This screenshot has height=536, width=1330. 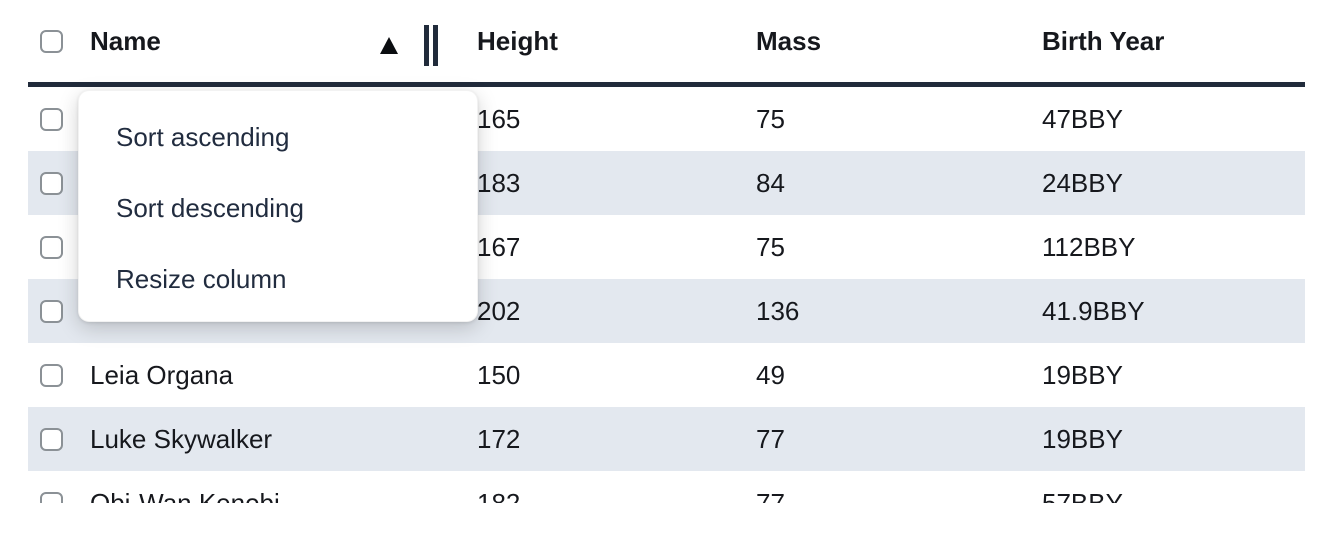 What do you see at coordinates (499, 246) in the screenshot?
I see `cell-height: 167` at bounding box center [499, 246].